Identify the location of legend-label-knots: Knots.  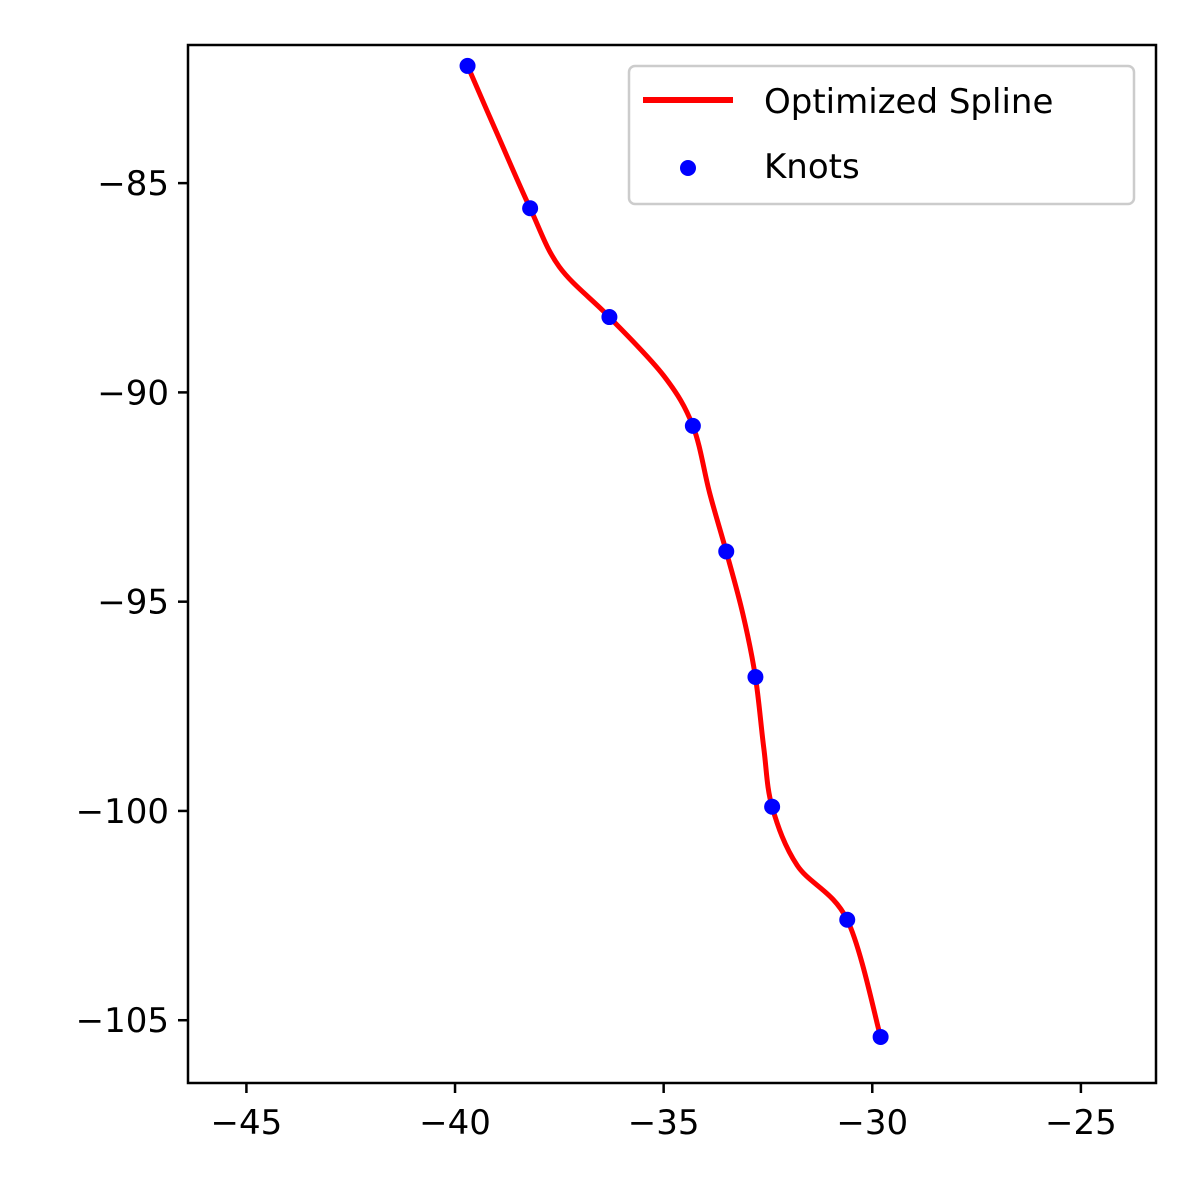
(812, 167).